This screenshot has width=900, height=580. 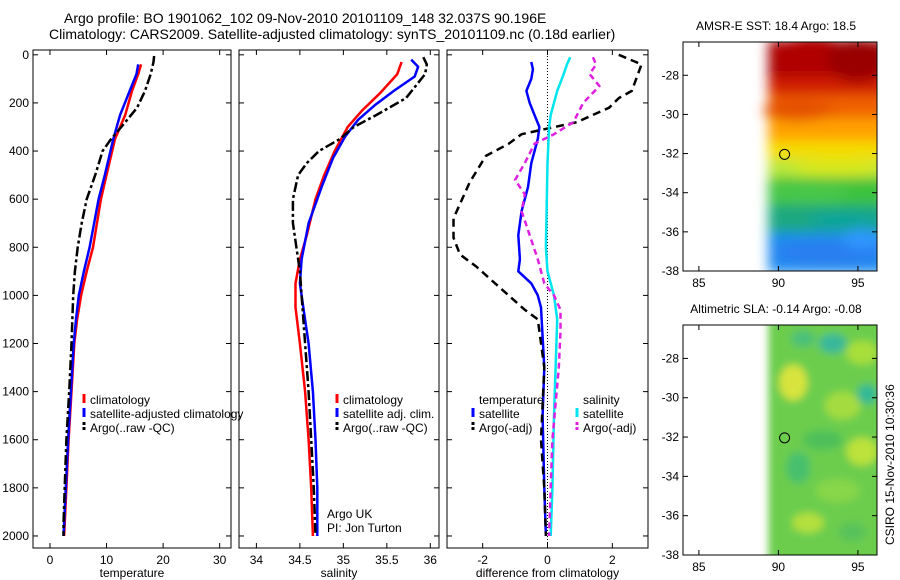 I want to click on sla-map-frame, so click(x=780, y=440).